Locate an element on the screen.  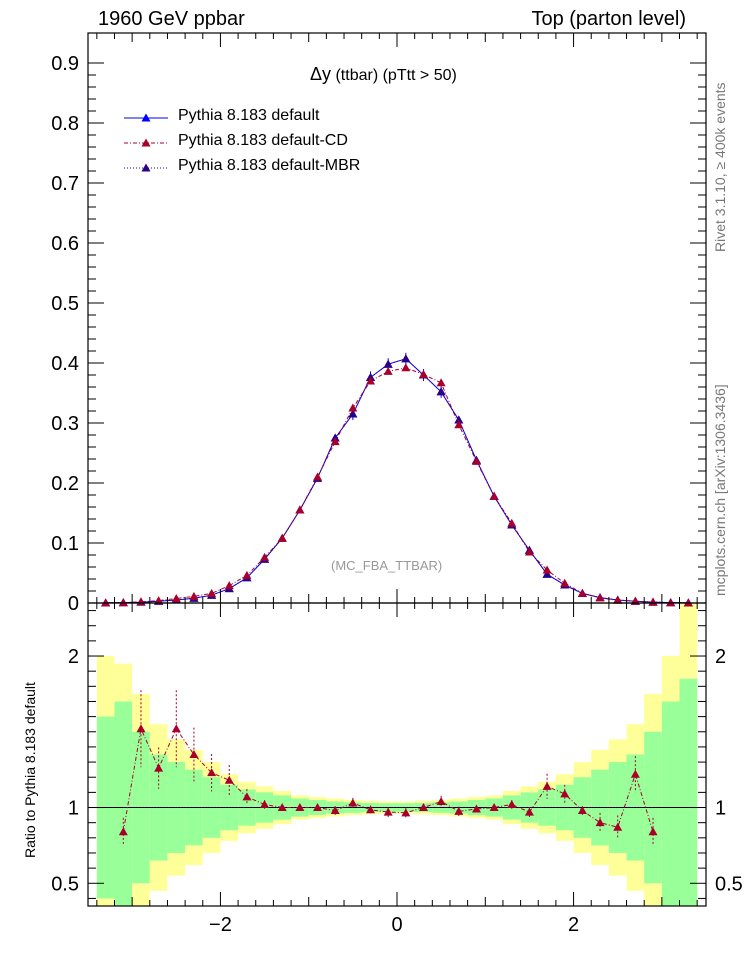
rivet-version-label: Rivet 3.1.10, ≥ 400k events is located at coordinates (720, 167).